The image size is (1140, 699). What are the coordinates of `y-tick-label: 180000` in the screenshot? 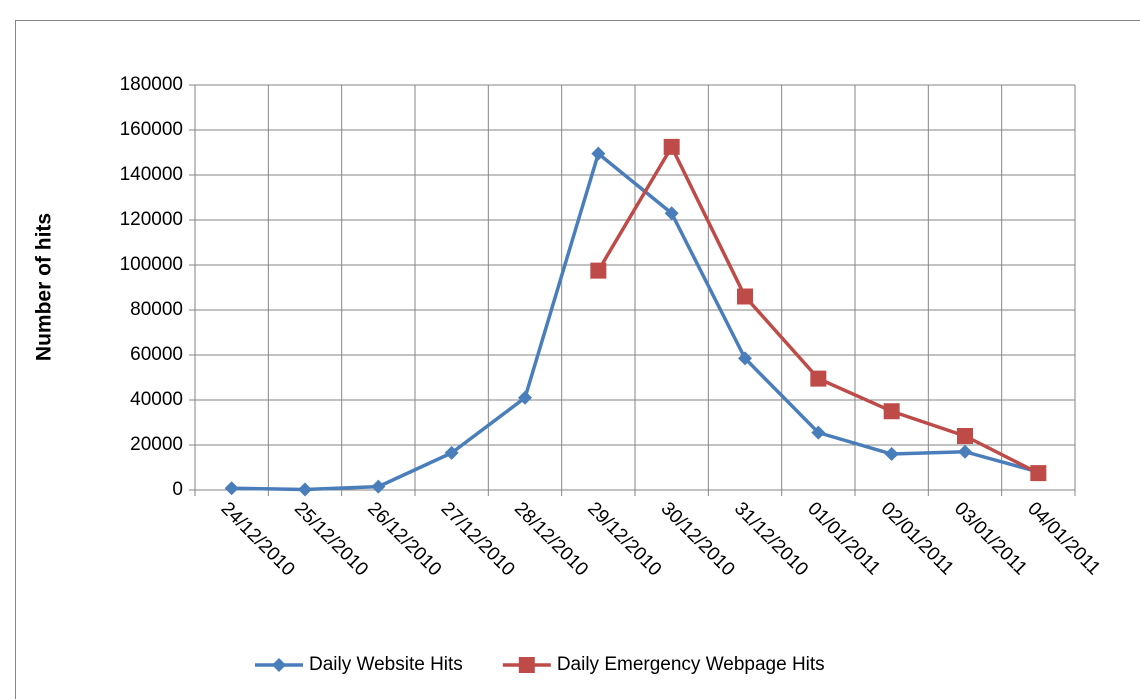 It's located at (151, 84).